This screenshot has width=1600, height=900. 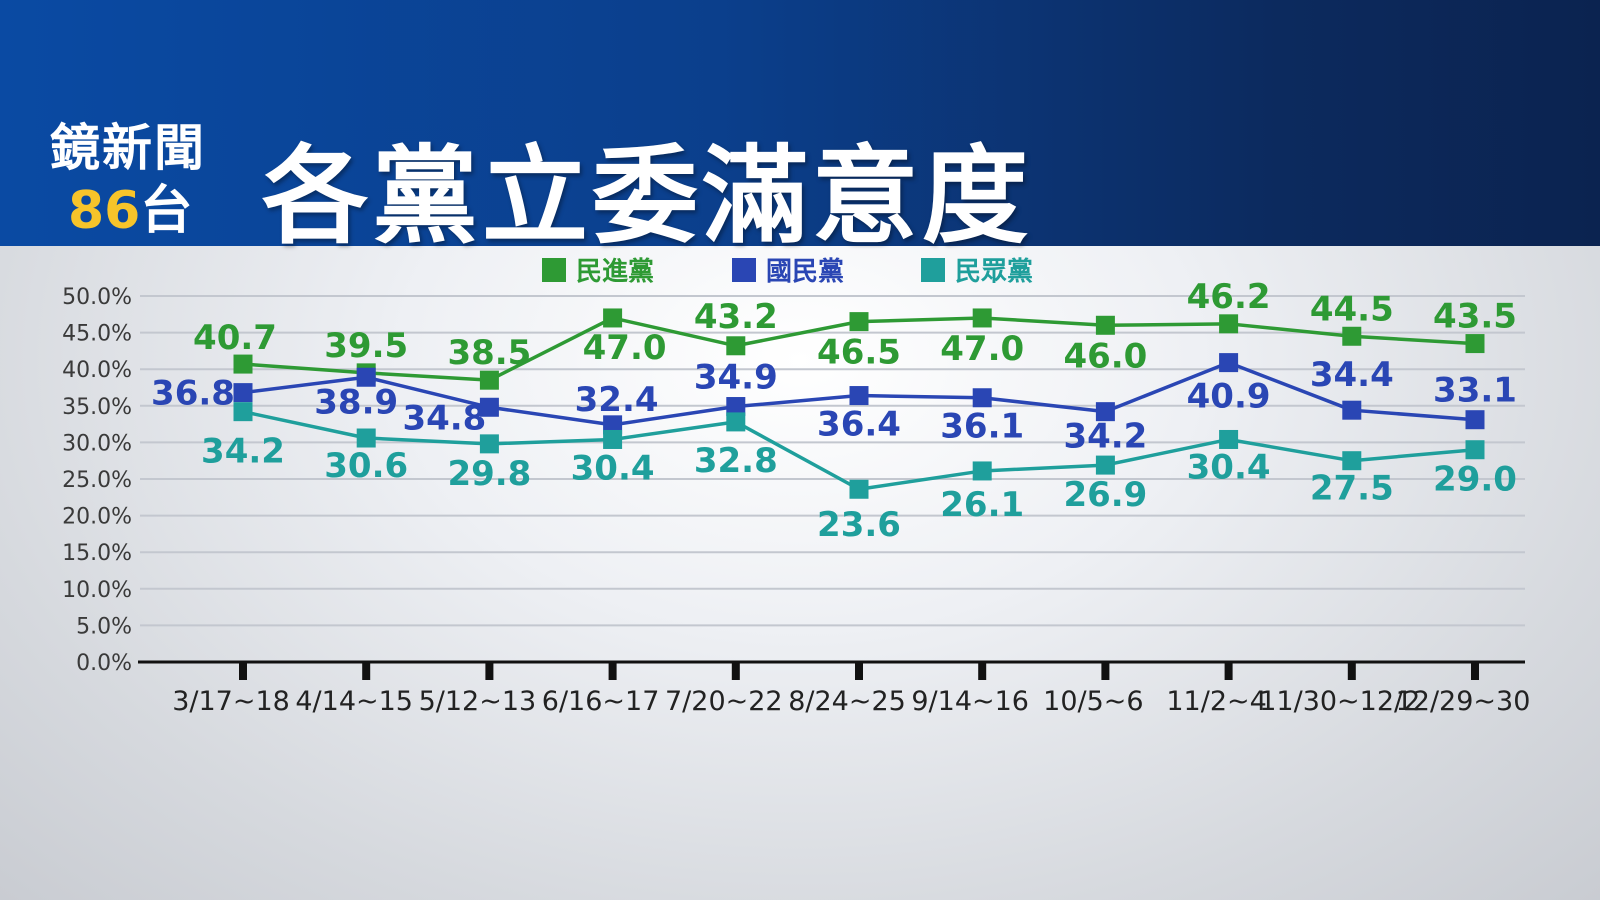 What do you see at coordinates (104, 211) in the screenshot?
I see `channel-number: 86` at bounding box center [104, 211].